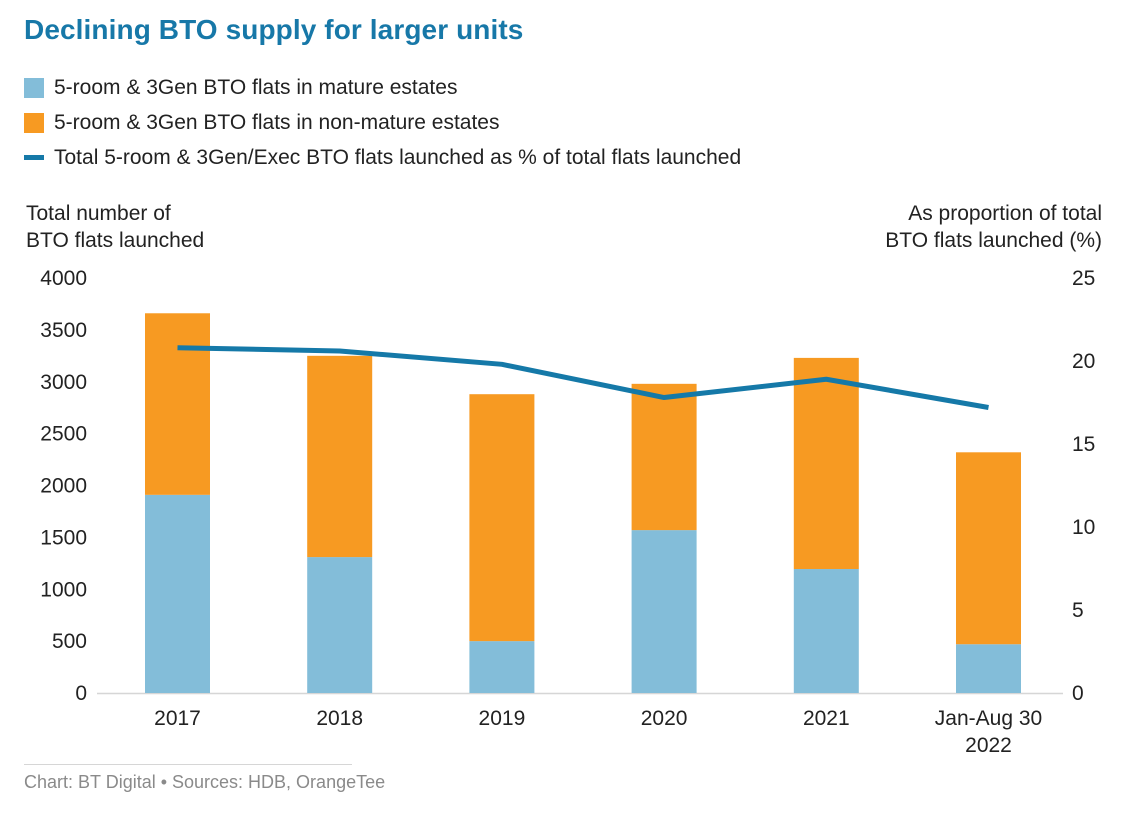 This screenshot has height=813, width=1140. Describe the element at coordinates (339, 718) in the screenshot. I see `x-axis-tick-label: 2018` at that location.